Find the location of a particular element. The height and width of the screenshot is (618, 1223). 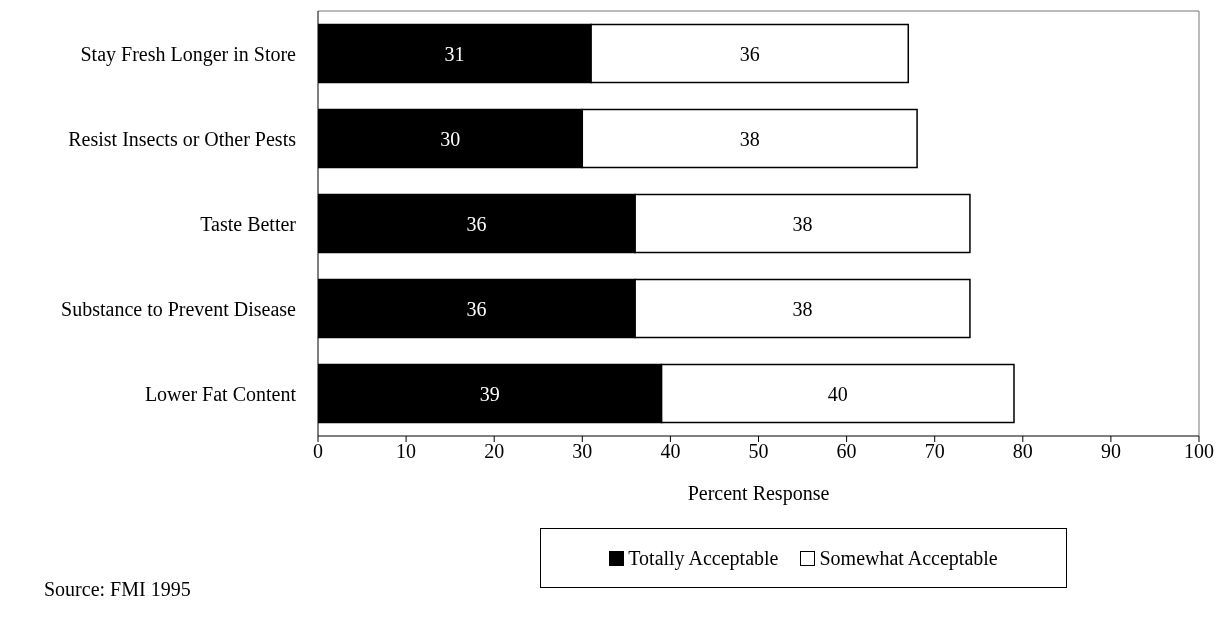

x-tick-label: 50 is located at coordinates (758, 451).